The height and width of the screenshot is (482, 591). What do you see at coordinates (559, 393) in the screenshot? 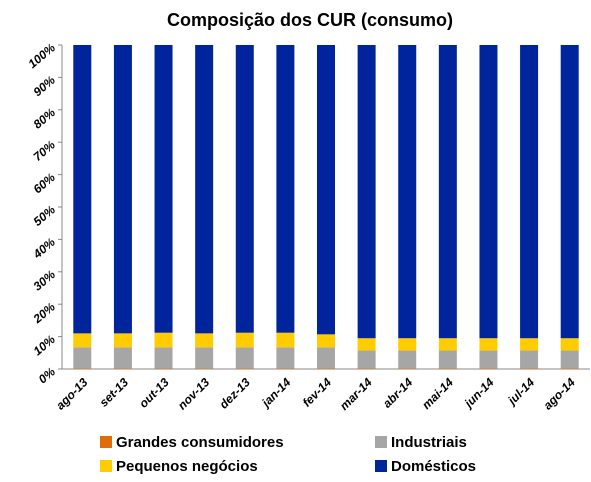
I see `x-tick-label: ago-14` at bounding box center [559, 393].